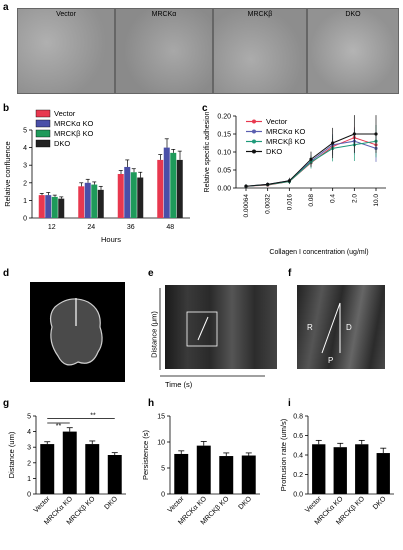 Image resolution: width=403 pixels, height=550 pixels. I want to click on x-tick-label: 12, so click(52, 227).